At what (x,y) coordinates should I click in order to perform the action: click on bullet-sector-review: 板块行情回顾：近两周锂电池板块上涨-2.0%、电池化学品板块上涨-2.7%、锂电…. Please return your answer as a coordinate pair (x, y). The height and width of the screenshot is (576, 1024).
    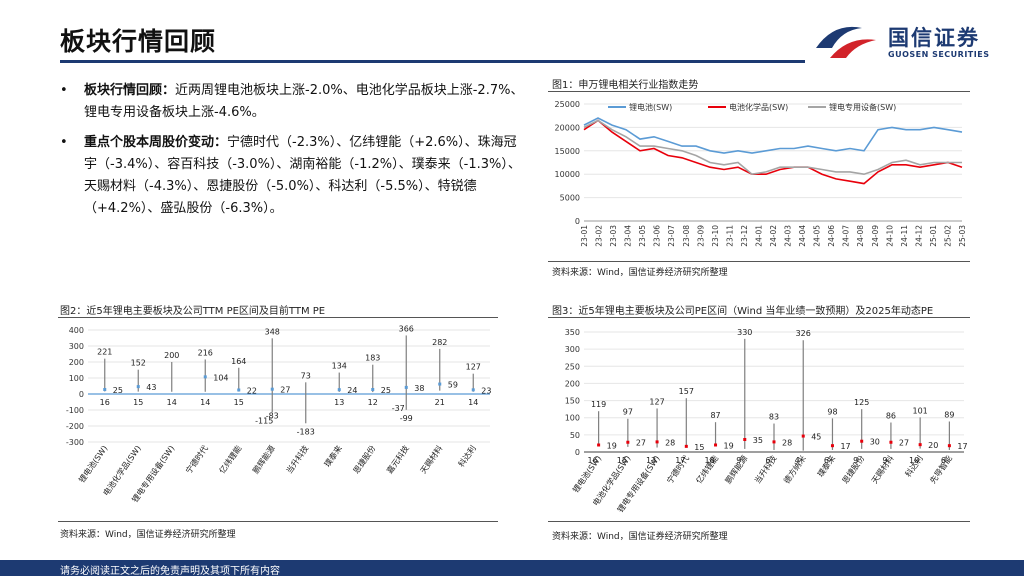
    Looking at the image, I should click on (292, 102).